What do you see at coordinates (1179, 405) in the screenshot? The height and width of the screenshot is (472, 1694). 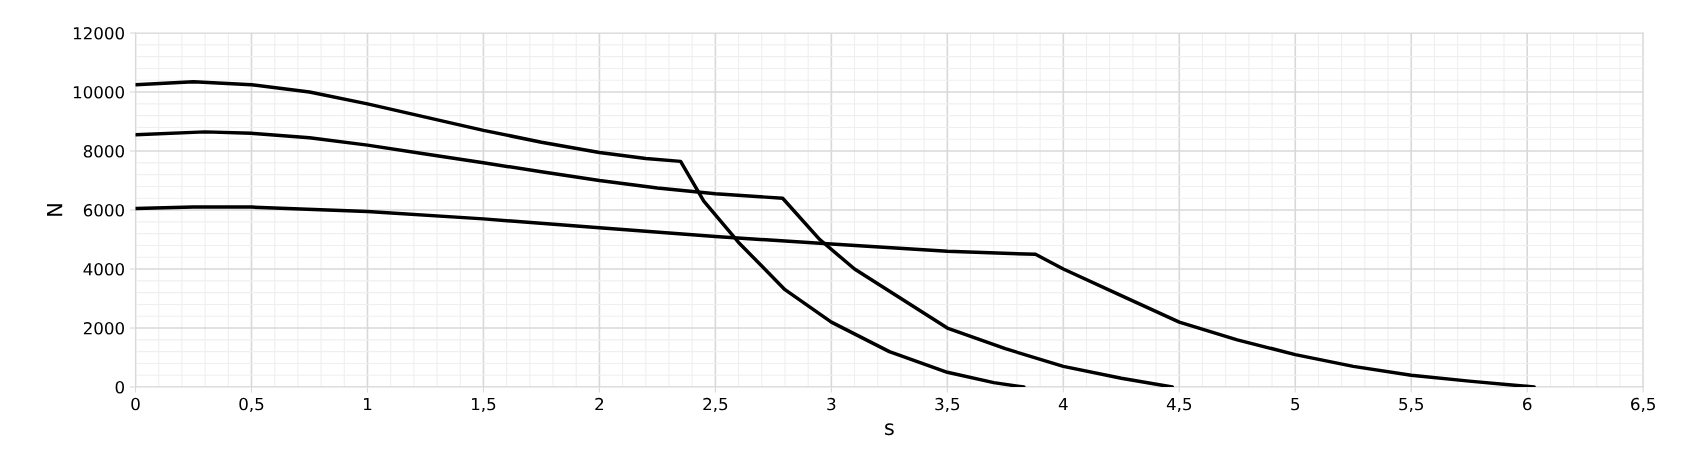 I see `x-tick-label: 4,5` at bounding box center [1179, 405].